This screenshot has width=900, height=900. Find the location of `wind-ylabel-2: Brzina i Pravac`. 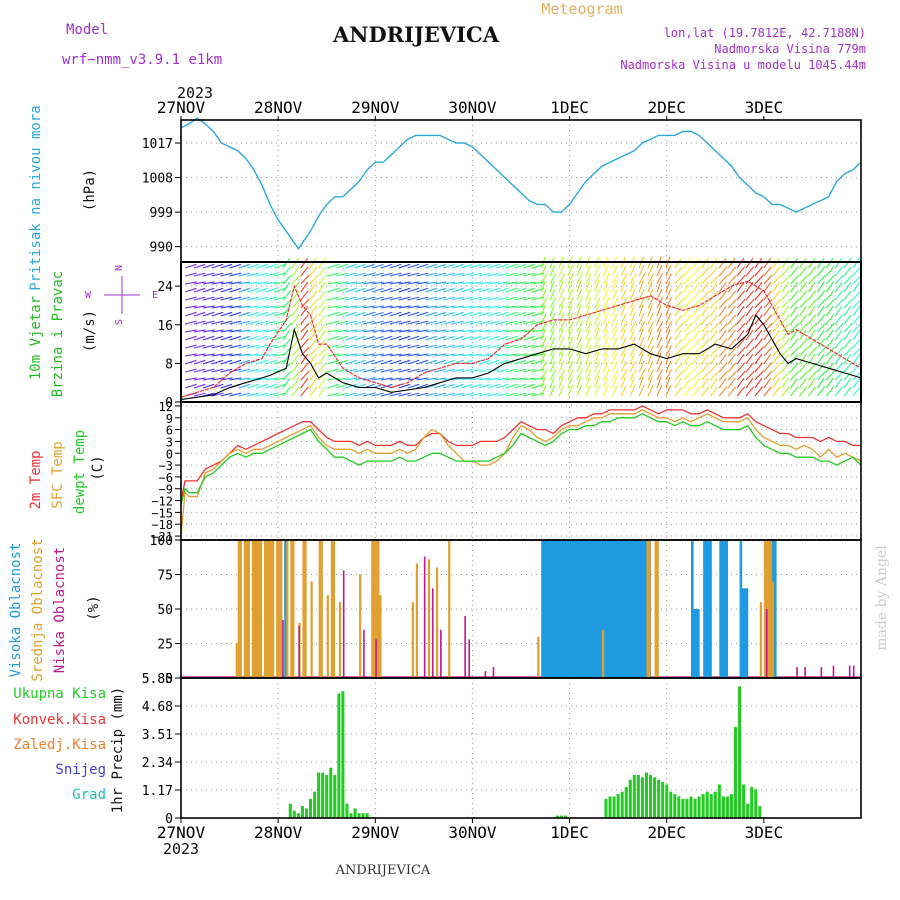

wind-ylabel-2: Brzina i Pravac is located at coordinates (58, 334).